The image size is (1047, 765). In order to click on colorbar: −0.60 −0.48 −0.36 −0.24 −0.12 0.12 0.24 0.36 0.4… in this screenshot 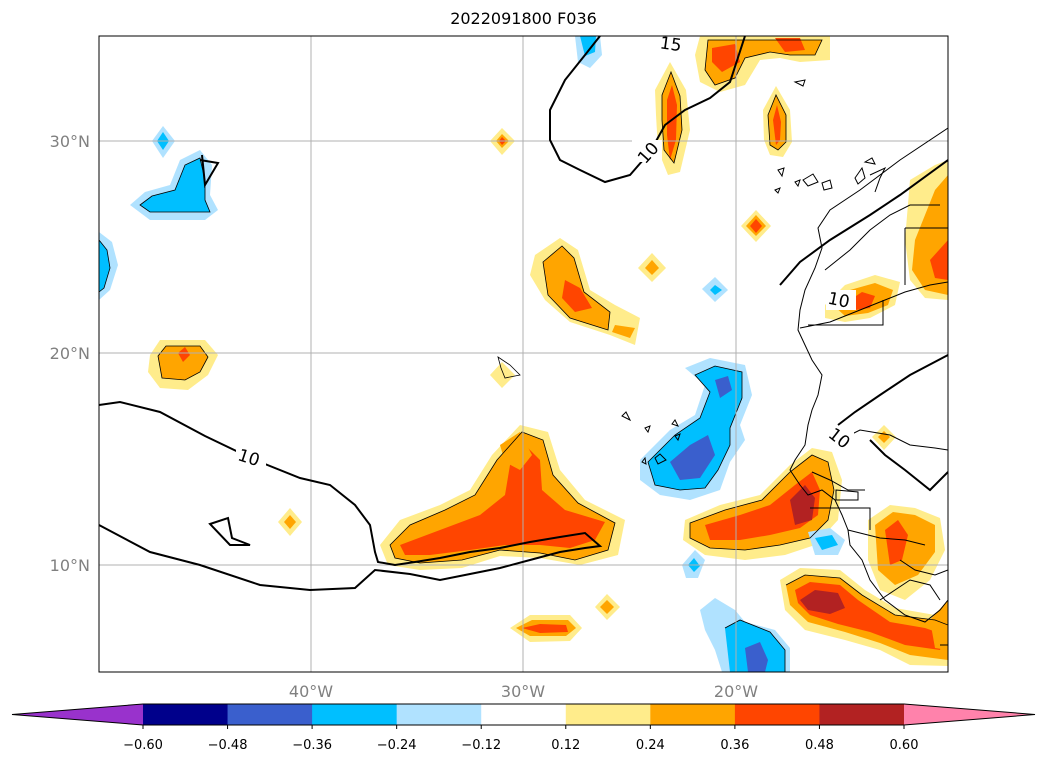, I will do `click(523, 728)`.